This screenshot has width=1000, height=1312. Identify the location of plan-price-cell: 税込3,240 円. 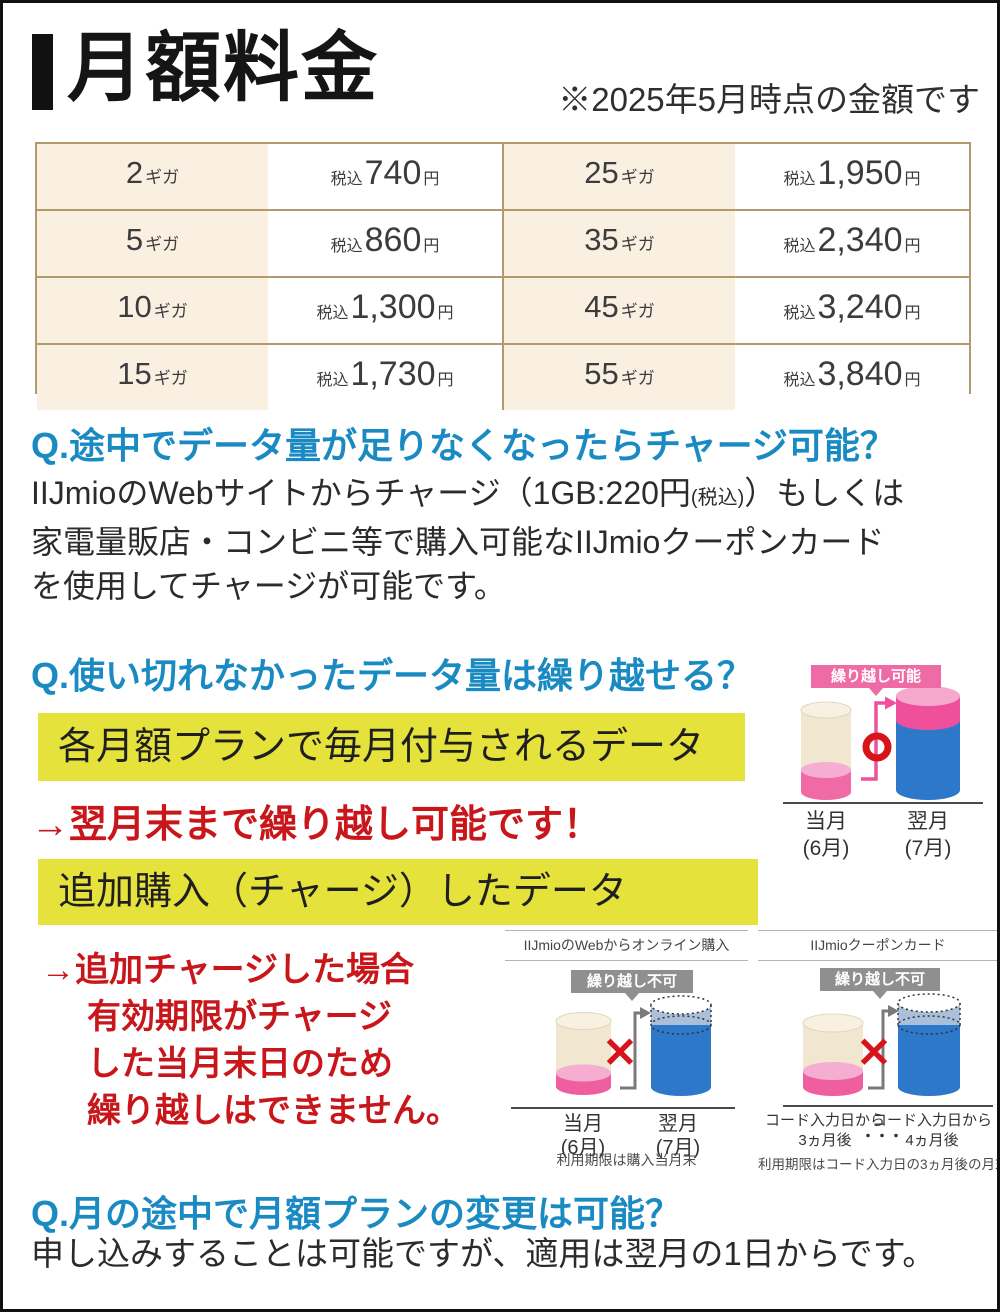
(852, 309).